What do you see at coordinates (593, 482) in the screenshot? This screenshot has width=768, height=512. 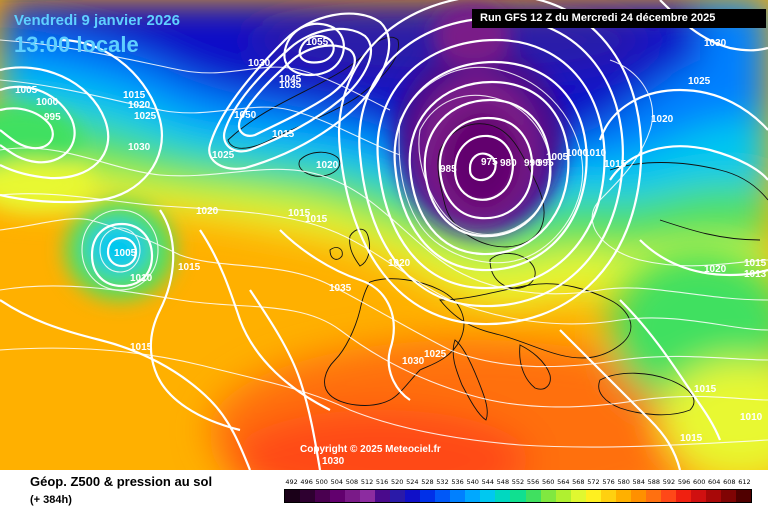 I see `scale-label: 572` at bounding box center [593, 482].